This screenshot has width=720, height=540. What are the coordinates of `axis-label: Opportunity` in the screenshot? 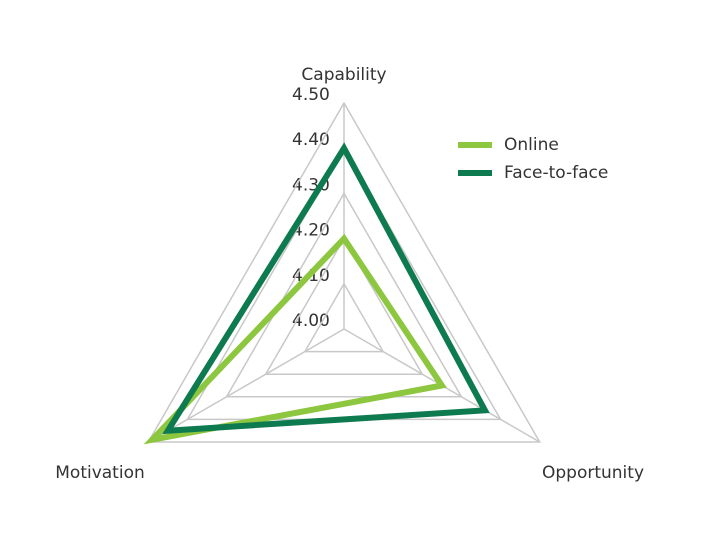 It's located at (593, 473).